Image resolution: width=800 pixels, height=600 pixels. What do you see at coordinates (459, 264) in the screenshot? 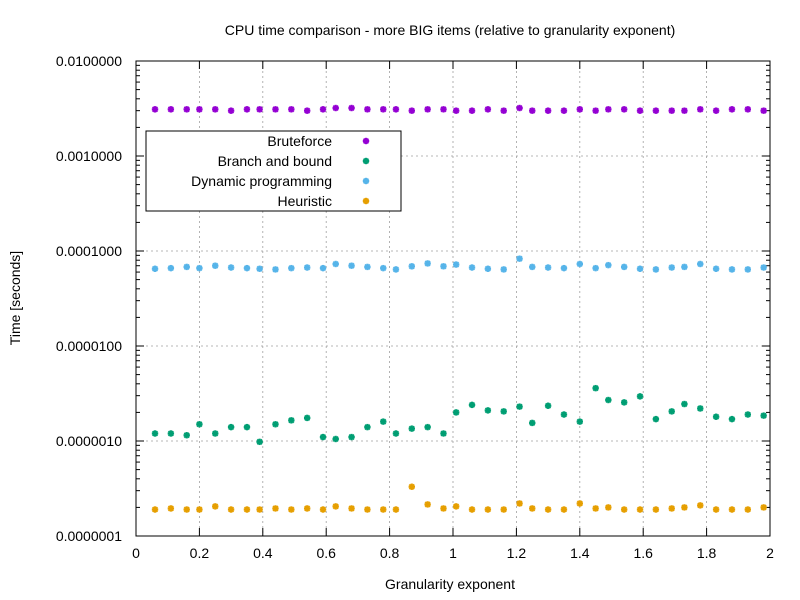
I see `series-dynamic-programming` at bounding box center [459, 264].